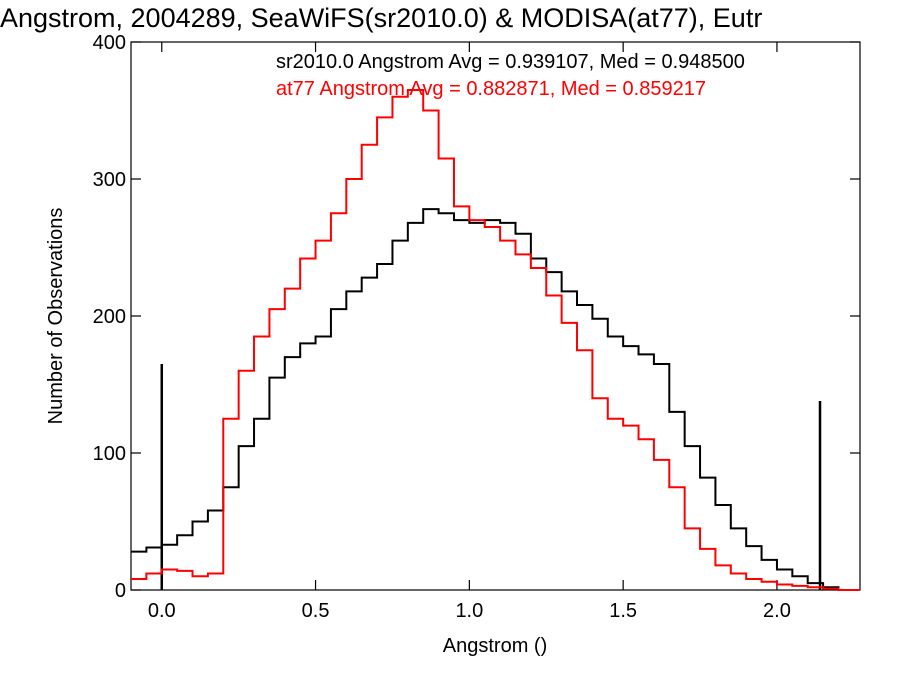 Image resolution: width=900 pixels, height=675 pixels. What do you see at coordinates (109, 43) in the screenshot?
I see `y-tick-label: 400` at bounding box center [109, 43].